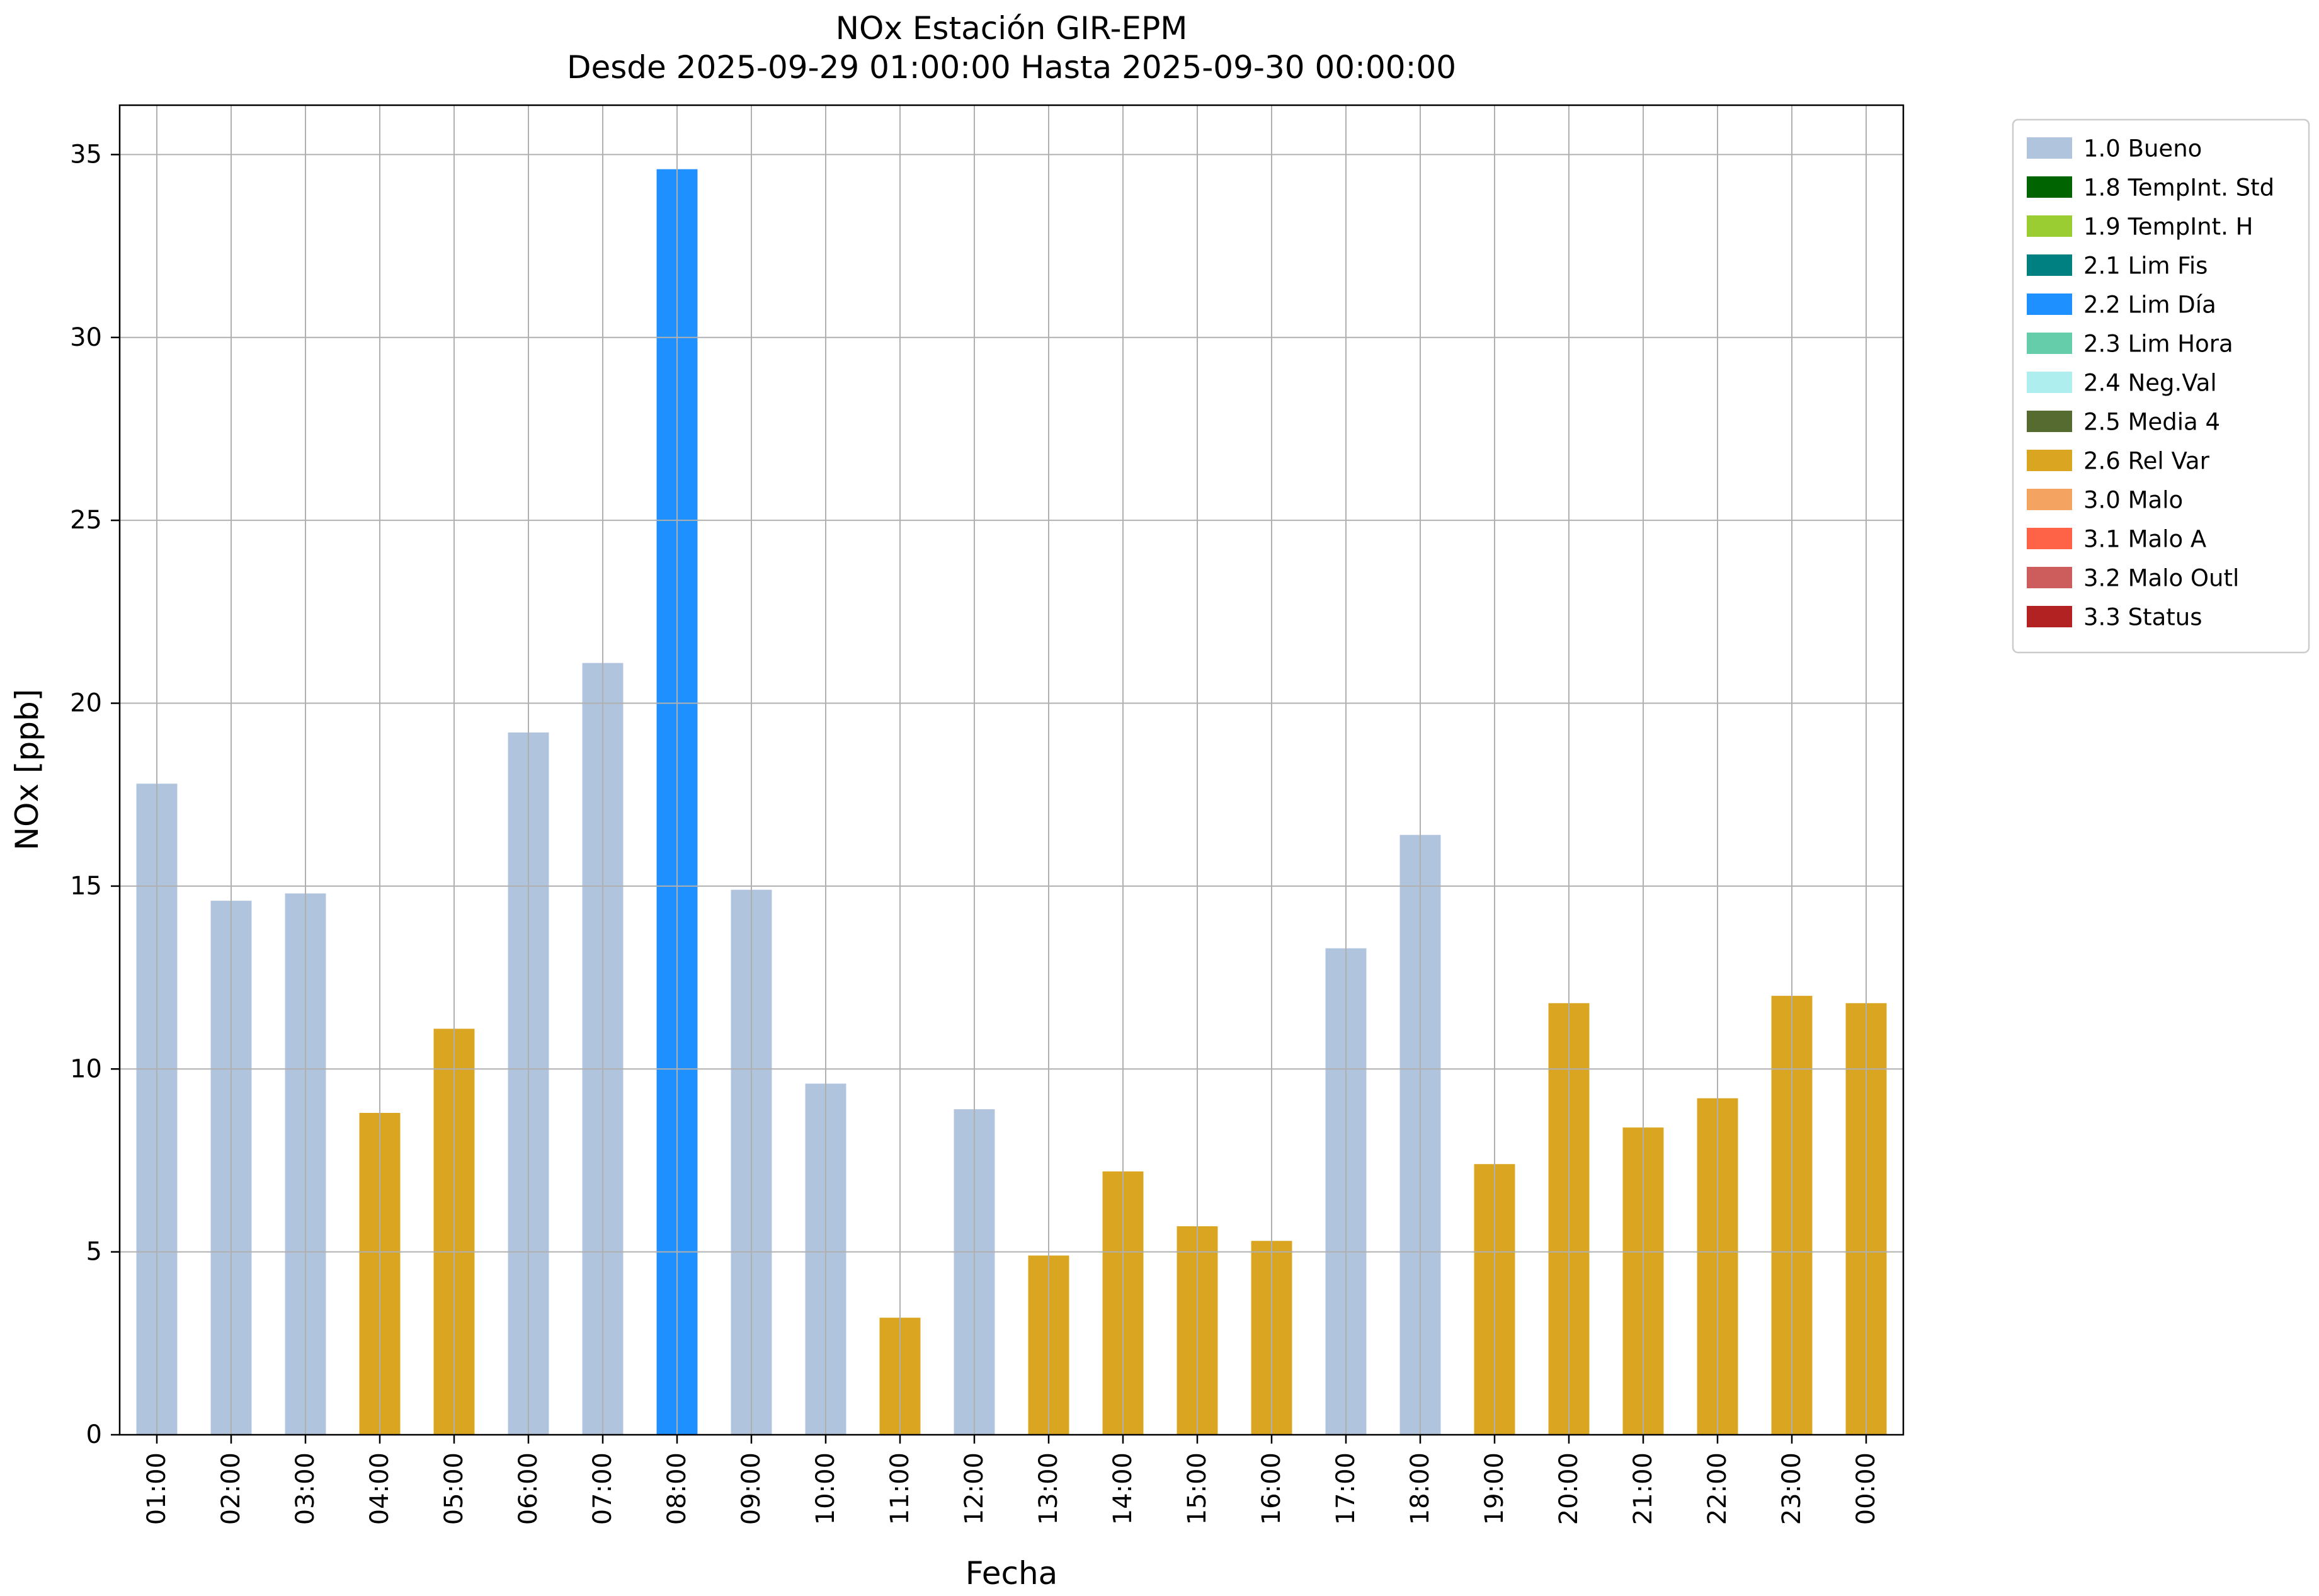 The image size is (2319, 1596). What do you see at coordinates (86, 520) in the screenshot?
I see `y-tick-label: 25` at bounding box center [86, 520].